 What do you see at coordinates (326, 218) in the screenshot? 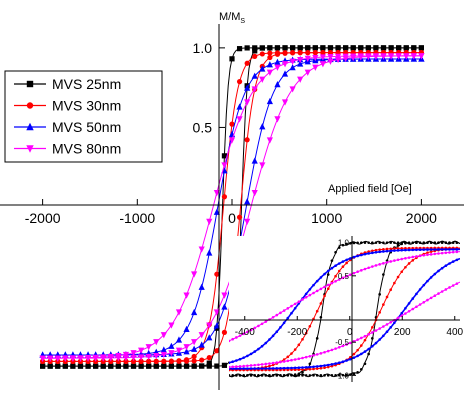
I see `main-x-tick-label: 1000` at bounding box center [326, 218].